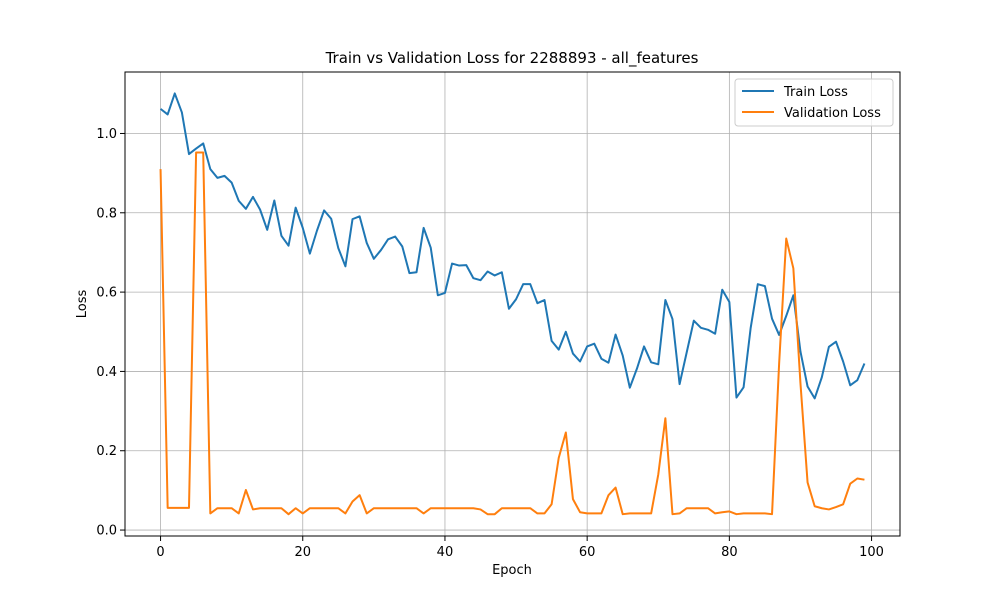  I want to click on x-tick-label: 20, so click(302, 552).